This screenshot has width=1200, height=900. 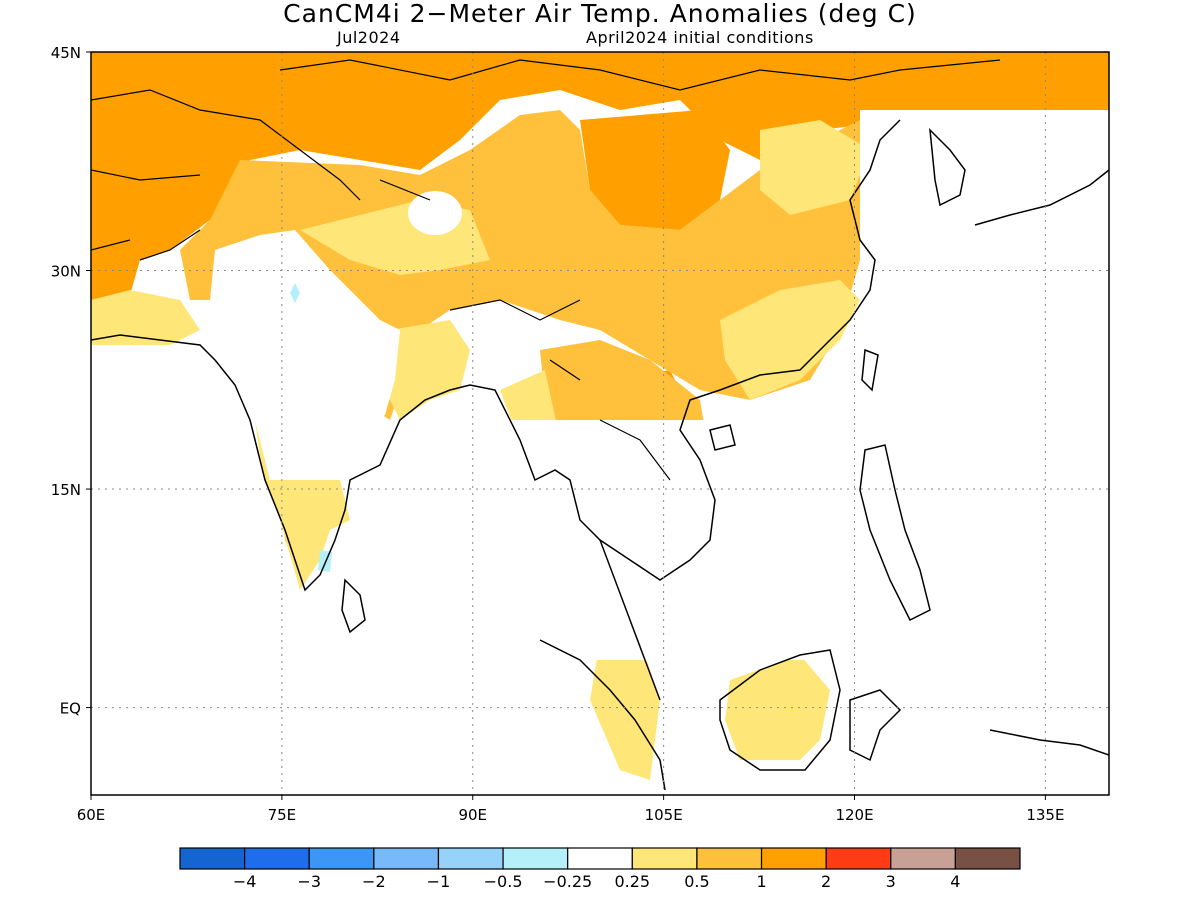 I want to click on anomaly-region-bengal, so click(x=427, y=370).